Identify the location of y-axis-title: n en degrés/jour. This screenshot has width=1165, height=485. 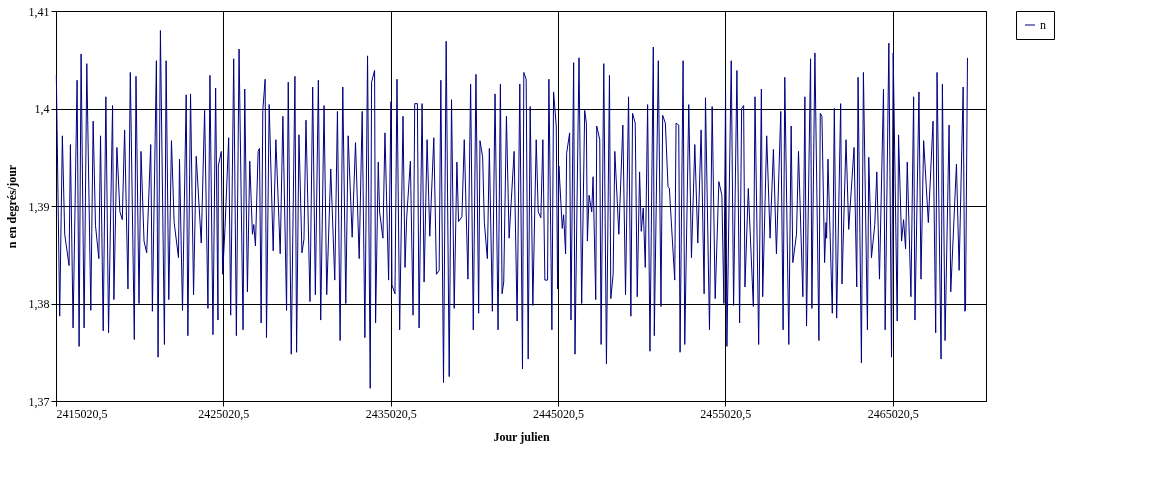
(11, 206).